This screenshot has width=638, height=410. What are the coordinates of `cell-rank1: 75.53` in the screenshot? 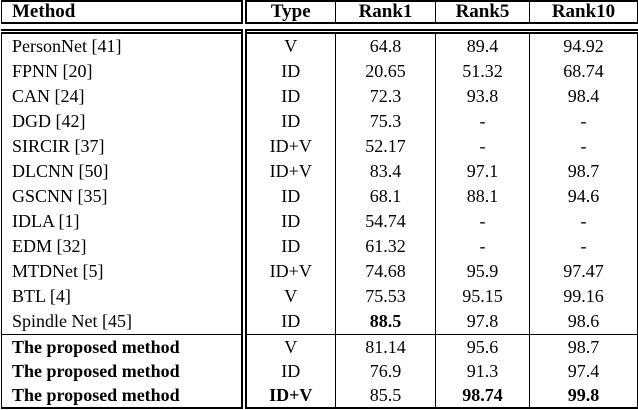 It's located at (385, 296).